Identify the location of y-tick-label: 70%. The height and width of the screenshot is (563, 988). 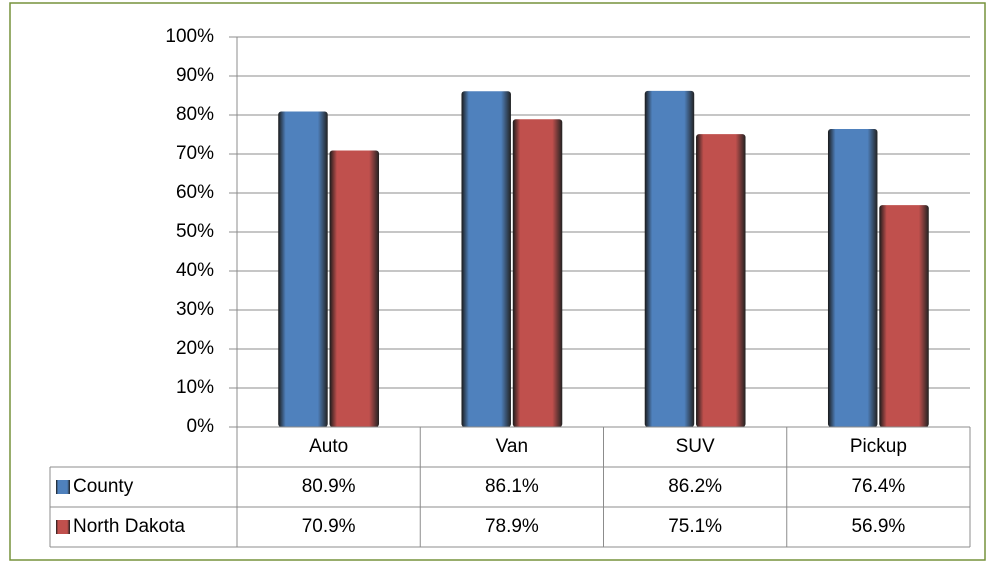
(195, 153).